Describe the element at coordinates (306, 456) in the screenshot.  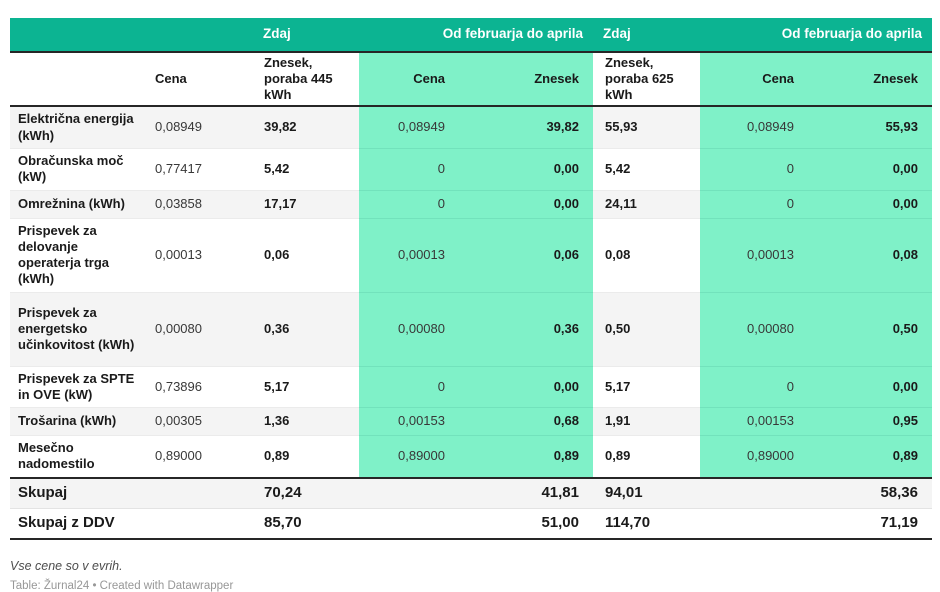
I see `cell-znesek-445-now: 0,89` at that location.